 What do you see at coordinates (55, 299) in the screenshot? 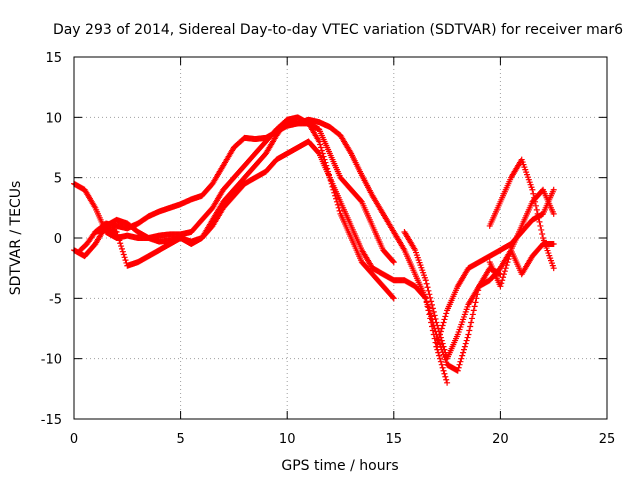
I see `y-tick-label: -5` at bounding box center [55, 299].